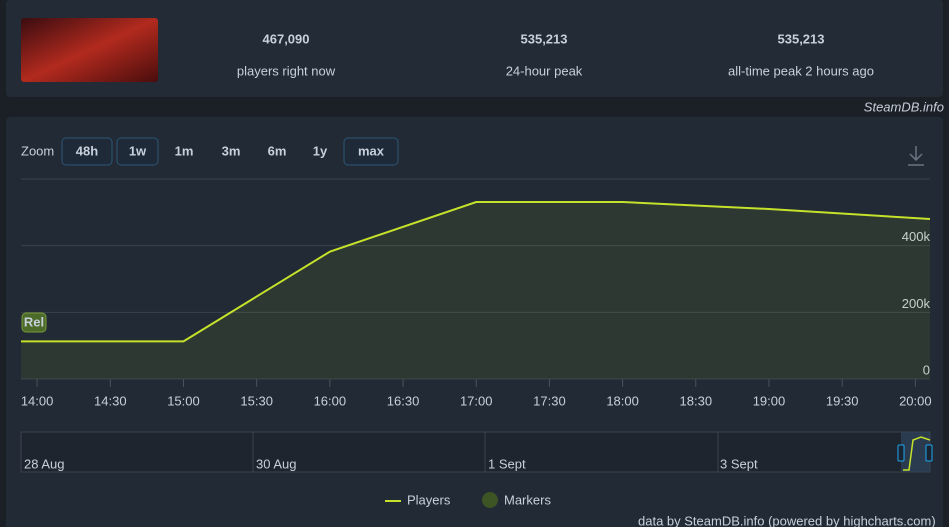 Image resolution: width=949 pixels, height=527 pixels. What do you see at coordinates (544, 70) in the screenshot?
I see `stat-label: 24-hour peak` at bounding box center [544, 70].